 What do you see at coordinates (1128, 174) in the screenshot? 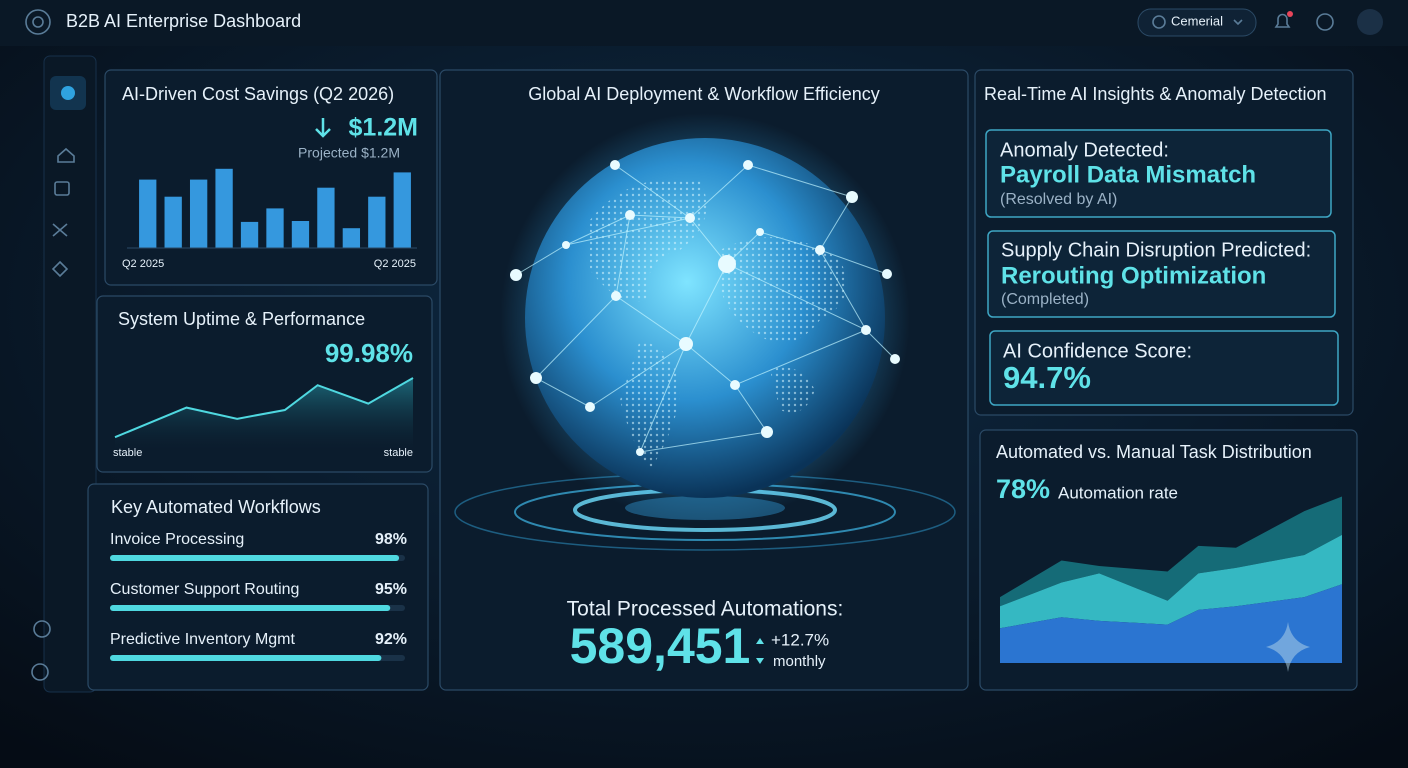
I see `card-highlight: Payroll Data Mismatch` at bounding box center [1128, 174].